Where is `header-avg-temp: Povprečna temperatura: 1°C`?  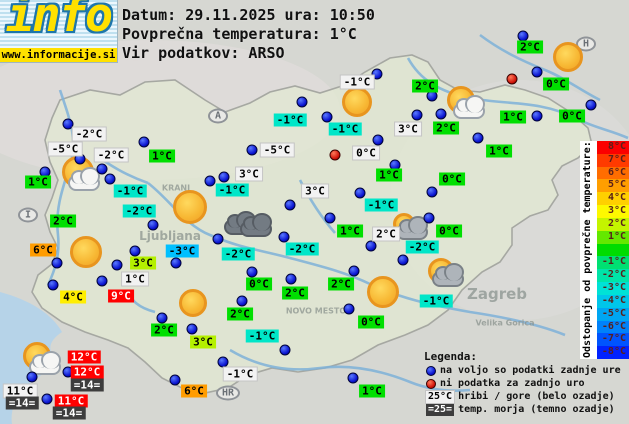
header-avg-temp: Povprečna temperatura: 1°C is located at coordinates (239, 34).